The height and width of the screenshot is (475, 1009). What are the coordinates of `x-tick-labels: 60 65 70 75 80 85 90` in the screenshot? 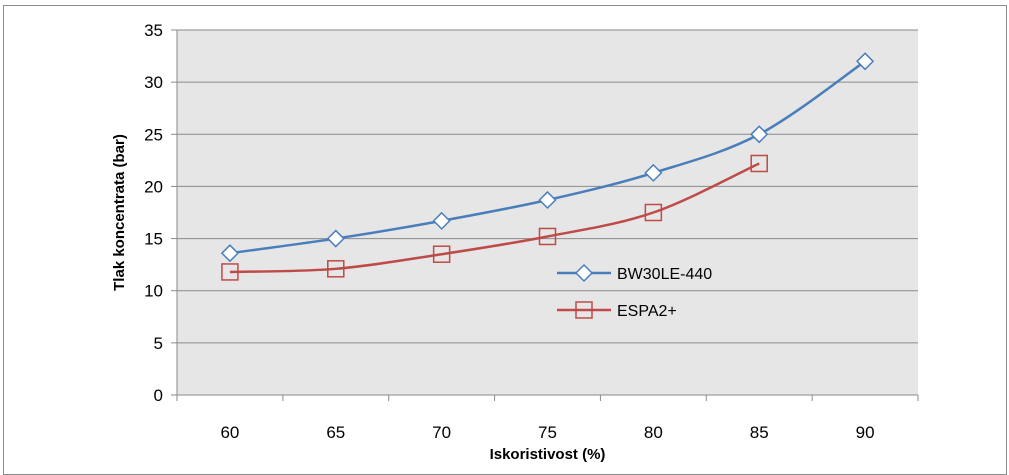 It's located at (547, 432).